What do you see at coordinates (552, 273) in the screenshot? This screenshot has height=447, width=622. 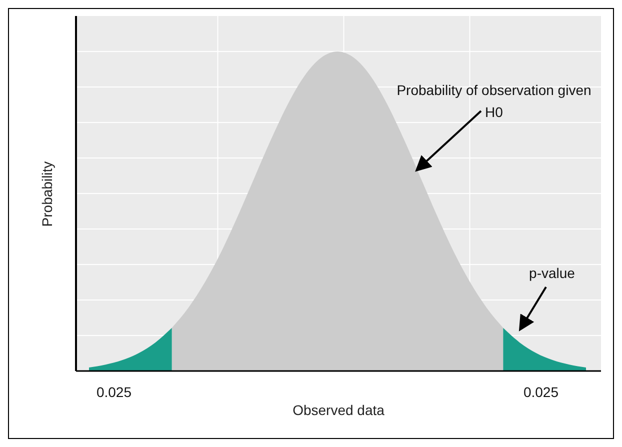 I see `annotation: p-value` at bounding box center [552, 273].